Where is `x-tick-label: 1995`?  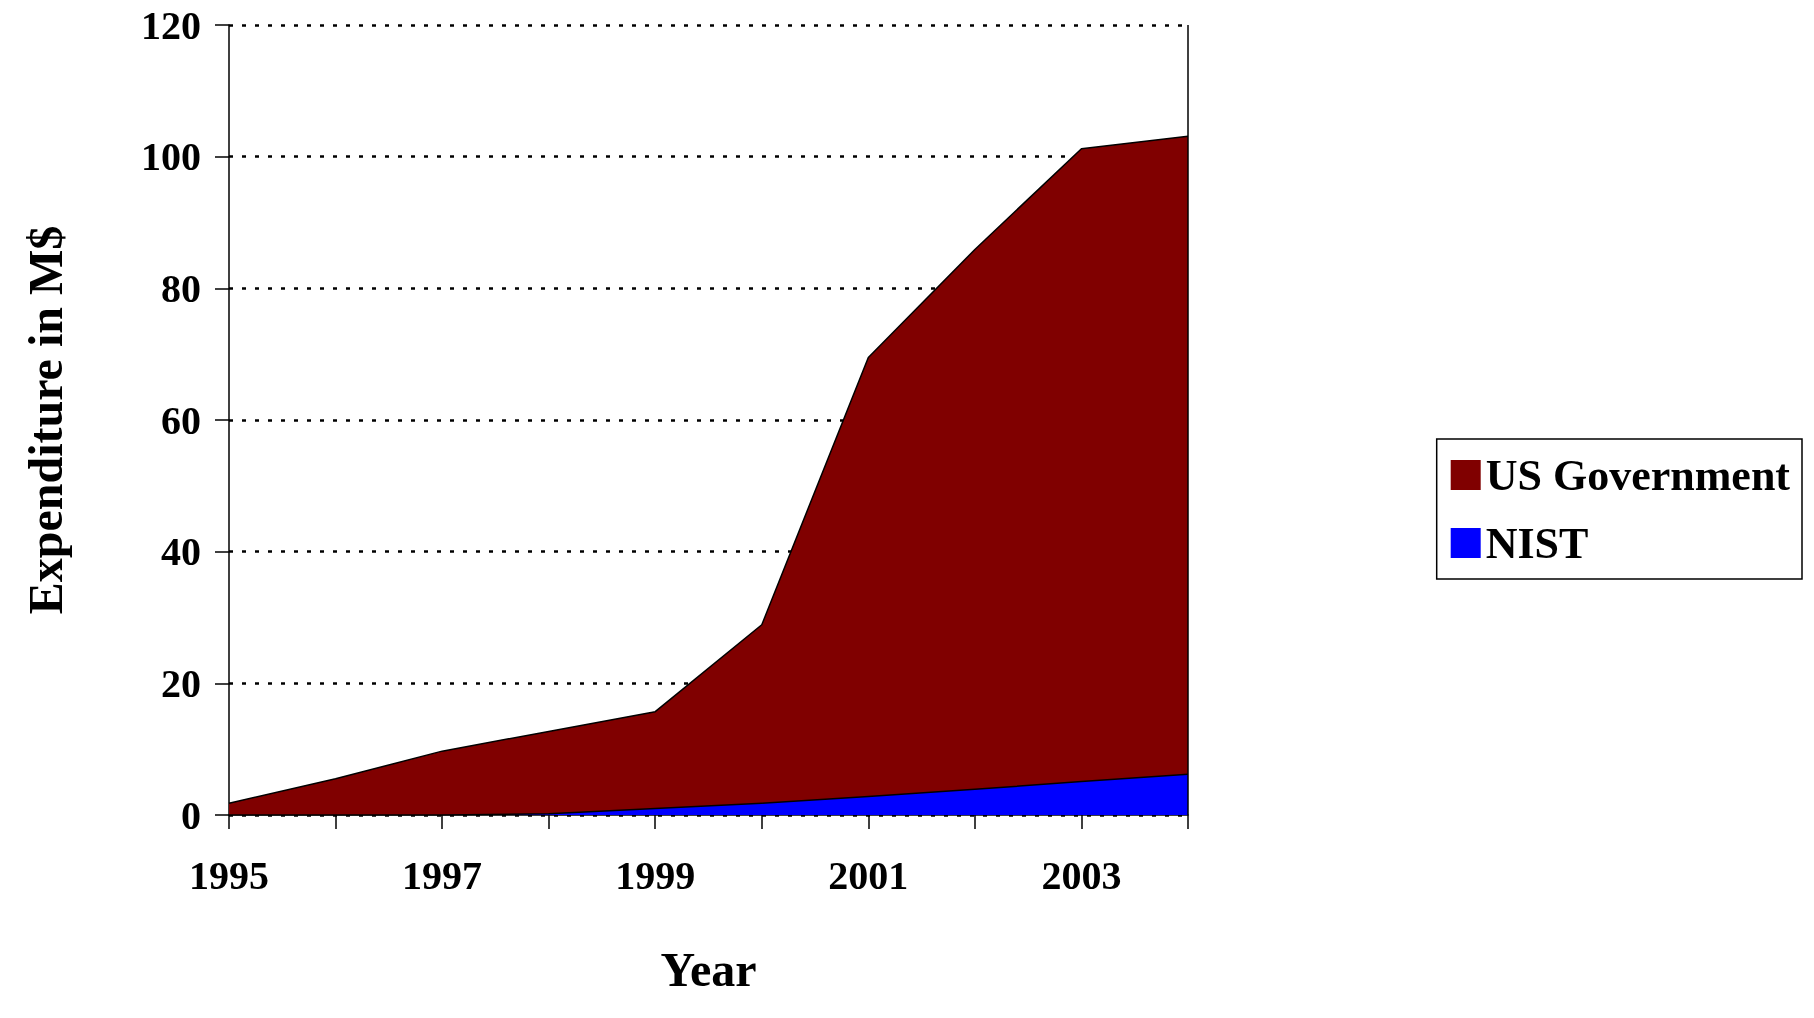 x-tick-label: 1995 is located at coordinates (229, 875).